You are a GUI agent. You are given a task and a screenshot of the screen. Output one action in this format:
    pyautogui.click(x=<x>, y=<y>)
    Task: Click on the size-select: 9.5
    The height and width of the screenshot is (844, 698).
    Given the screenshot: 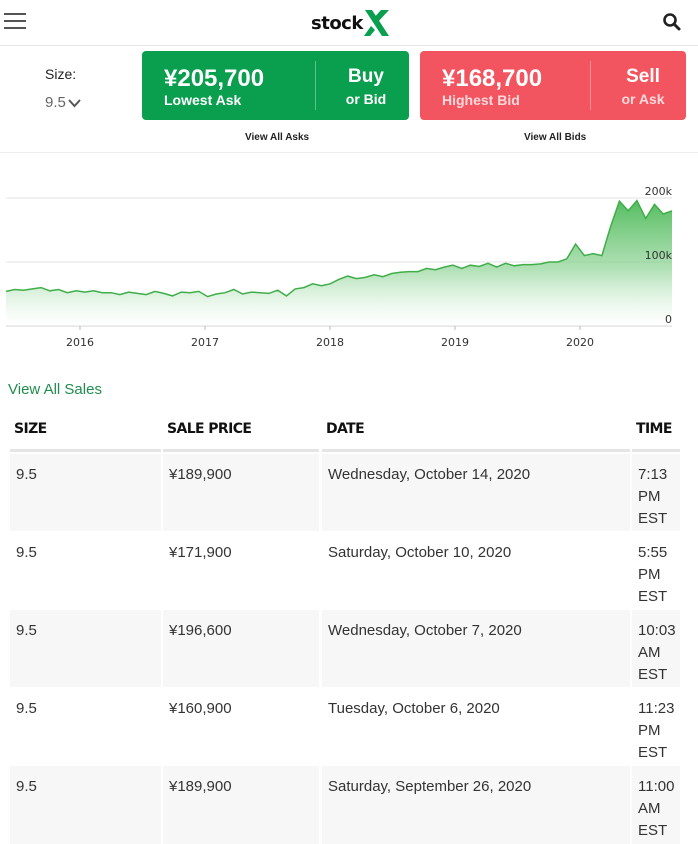 What is the action you would take?
    pyautogui.click(x=63, y=102)
    